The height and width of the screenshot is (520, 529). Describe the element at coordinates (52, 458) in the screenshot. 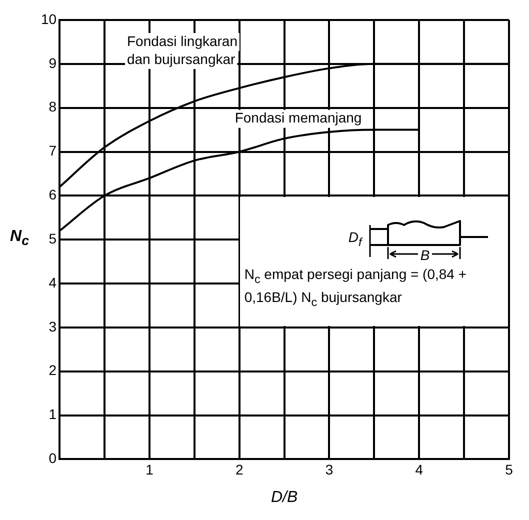

I see `y-tick-label: 0` at that location.